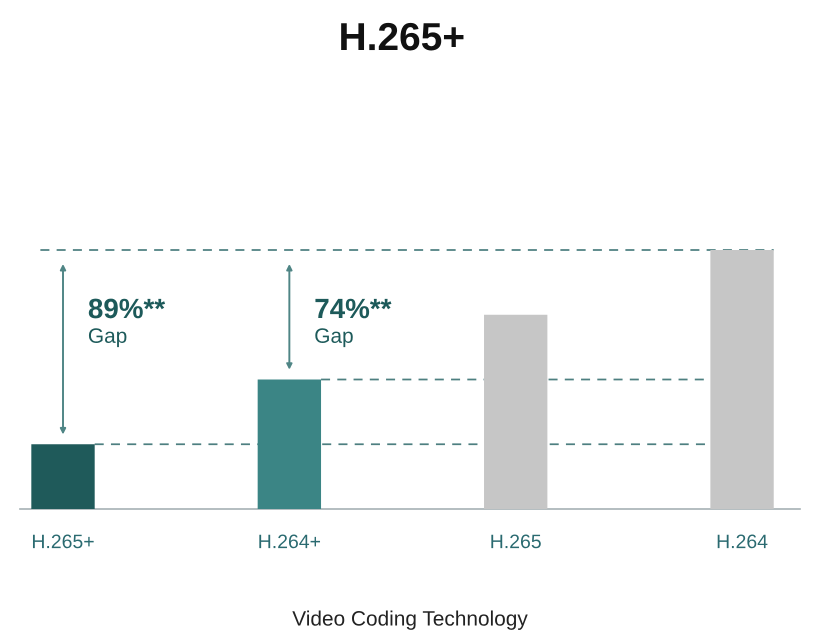 The height and width of the screenshot is (640, 820). I want to click on x-axis-title: Video Coding Technology, so click(410, 620).